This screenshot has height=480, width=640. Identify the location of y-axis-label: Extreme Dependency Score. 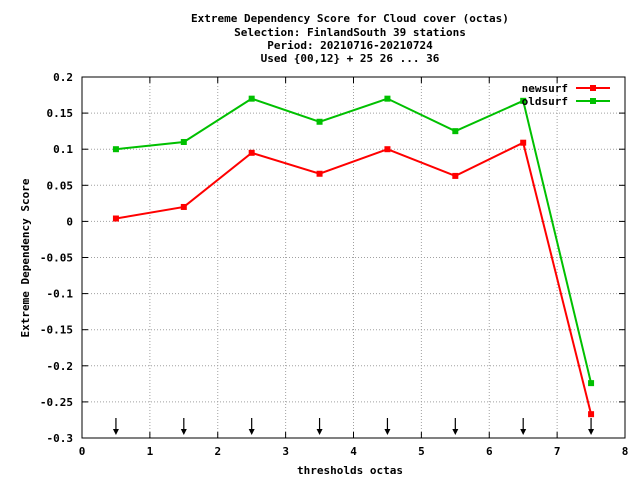
(25, 257).